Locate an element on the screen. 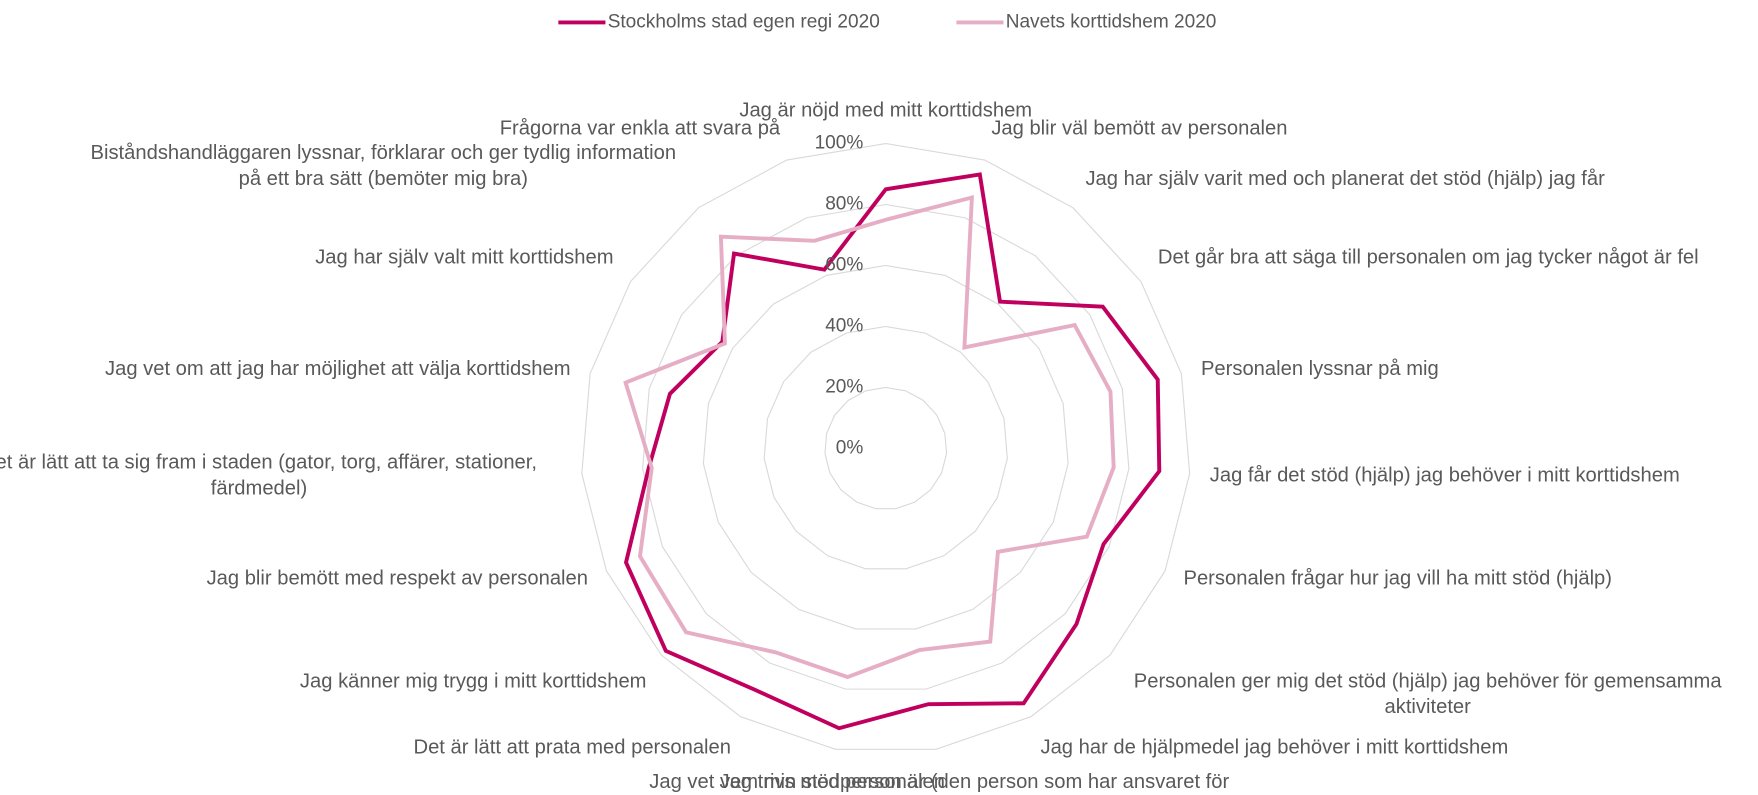 The width and height of the screenshot is (1758, 795). tick-label: 100% is located at coordinates (839, 143).